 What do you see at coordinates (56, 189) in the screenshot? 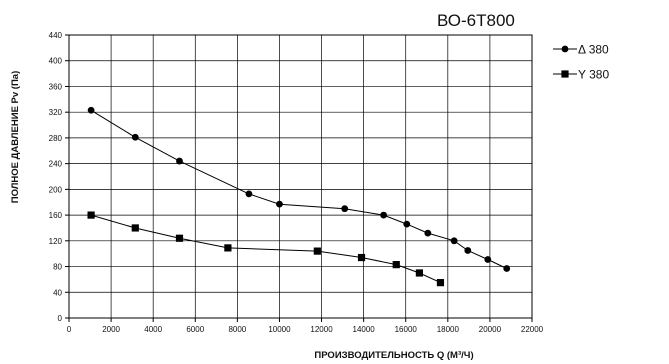
I see `y-tick-label: 200` at bounding box center [56, 189].